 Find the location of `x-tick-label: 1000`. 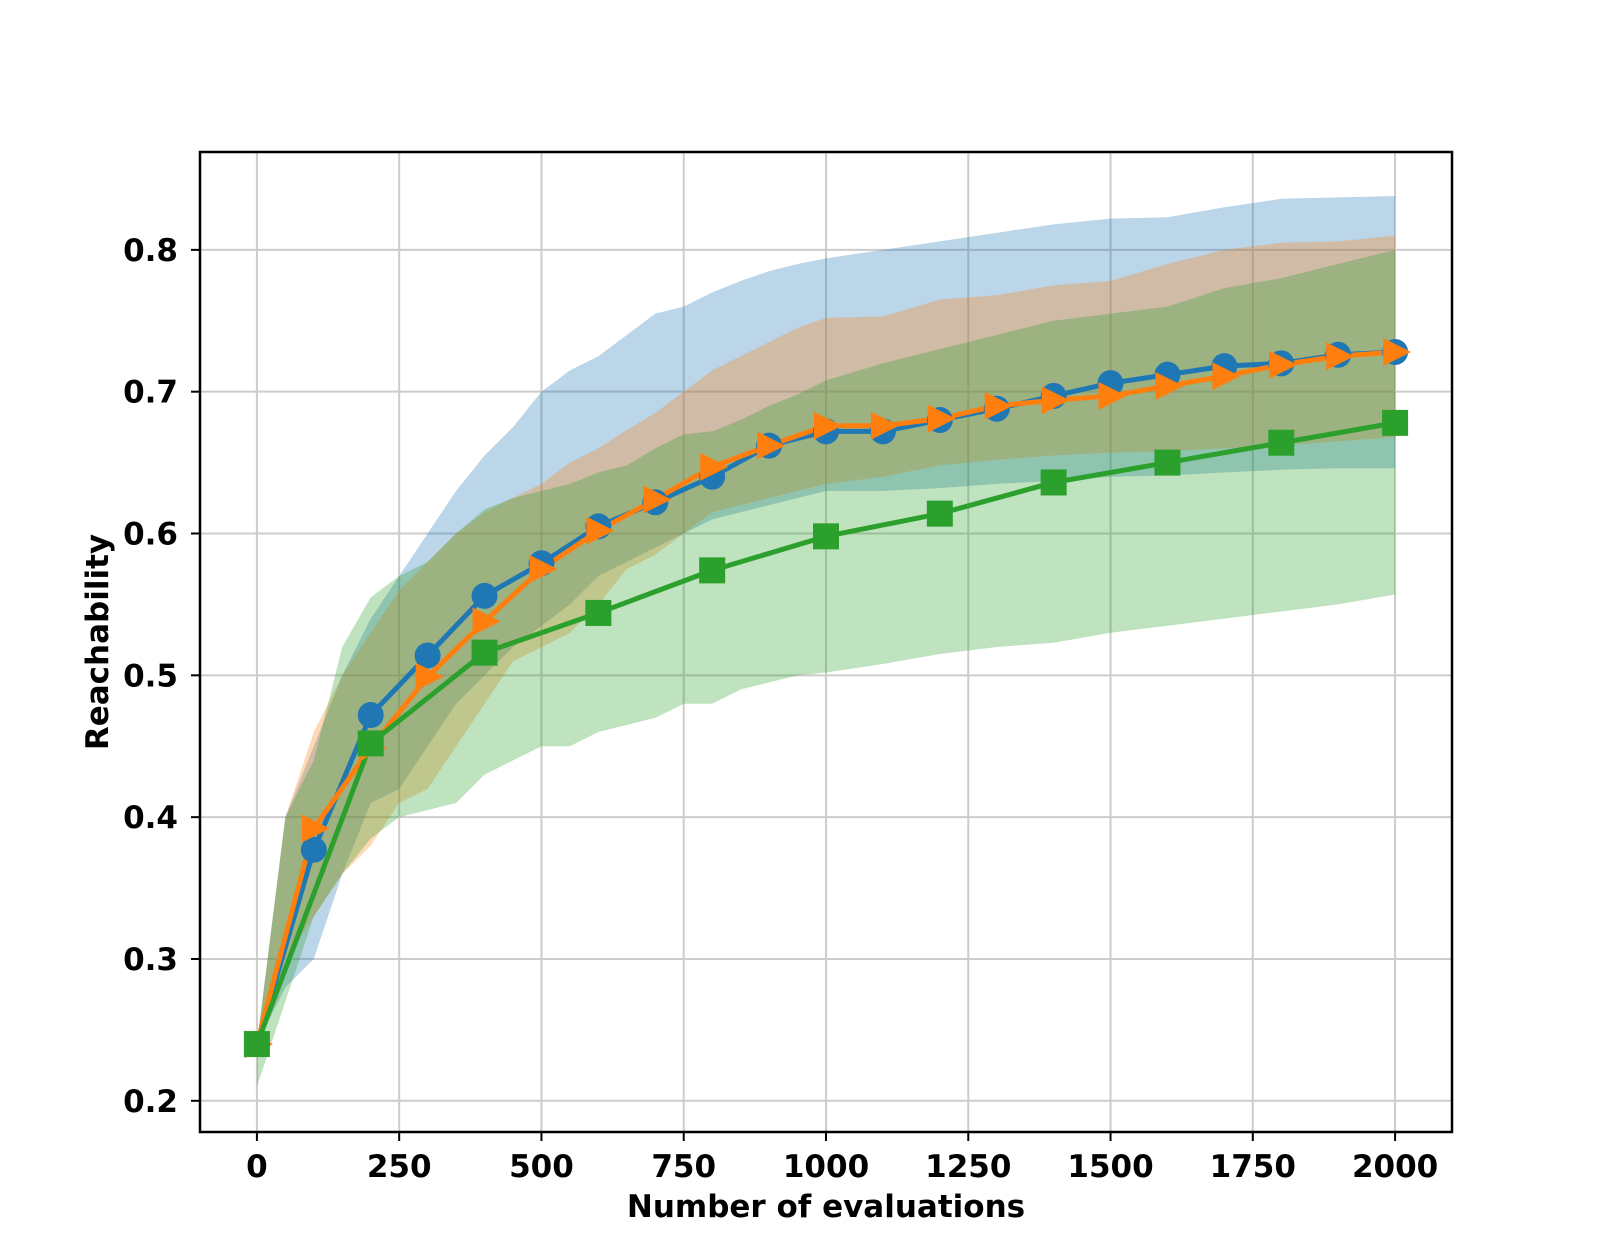

x-tick-label: 1000 is located at coordinates (826, 1167).